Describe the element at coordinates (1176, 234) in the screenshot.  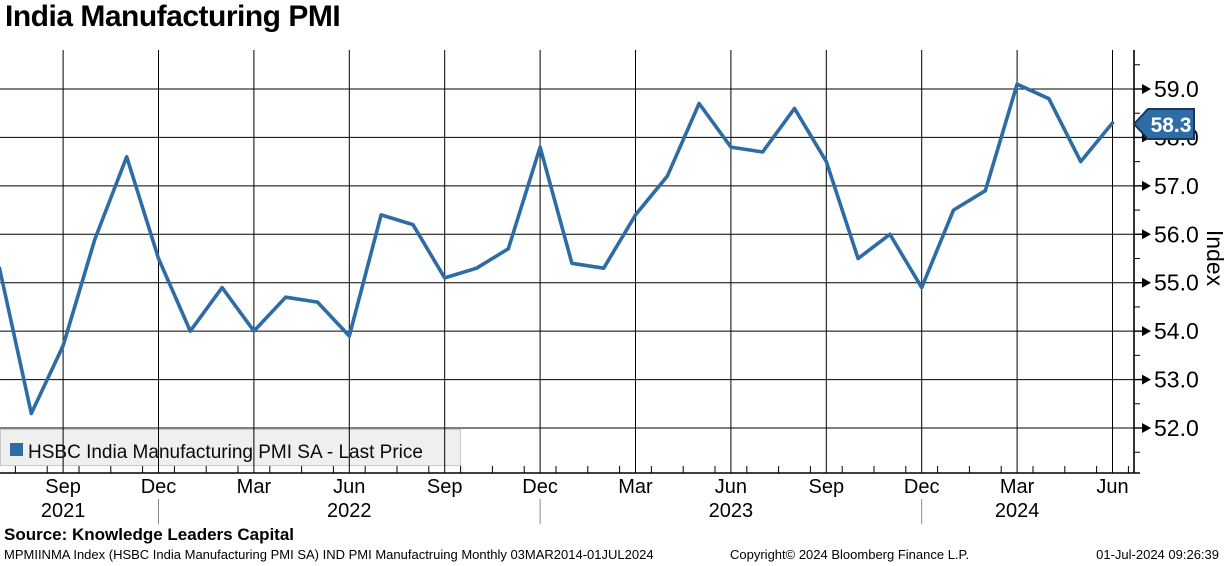
I see `y-axis-tick-label: 56.0` at that location.